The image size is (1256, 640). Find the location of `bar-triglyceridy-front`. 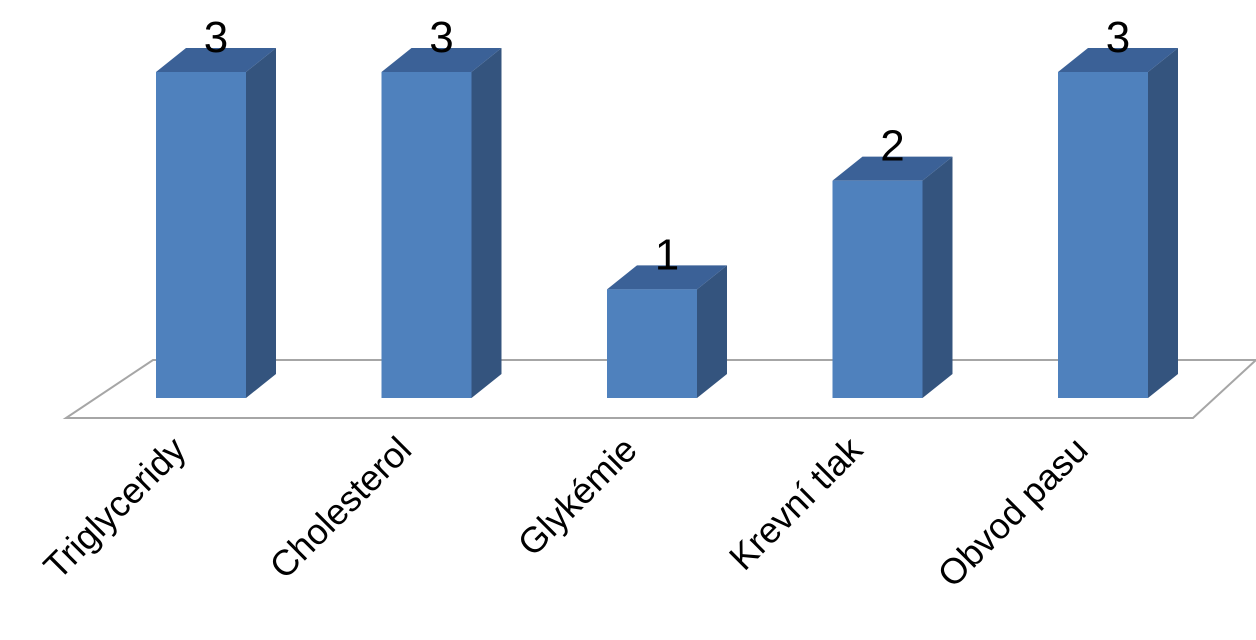

bar-triglyceridy-front is located at coordinates (201, 235).